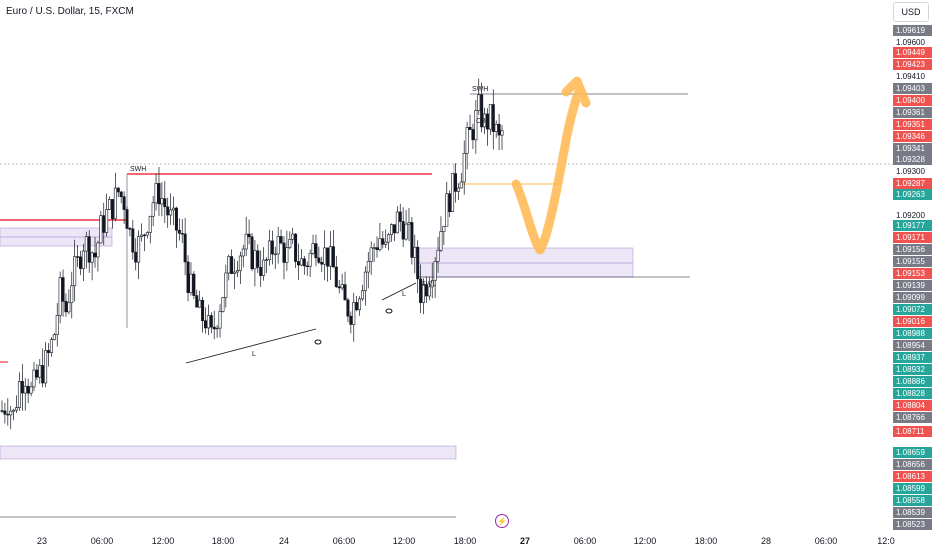 The width and height of the screenshot is (932, 550). What do you see at coordinates (912, 512) in the screenshot?
I see `price-label: 1.08539` at bounding box center [912, 512].